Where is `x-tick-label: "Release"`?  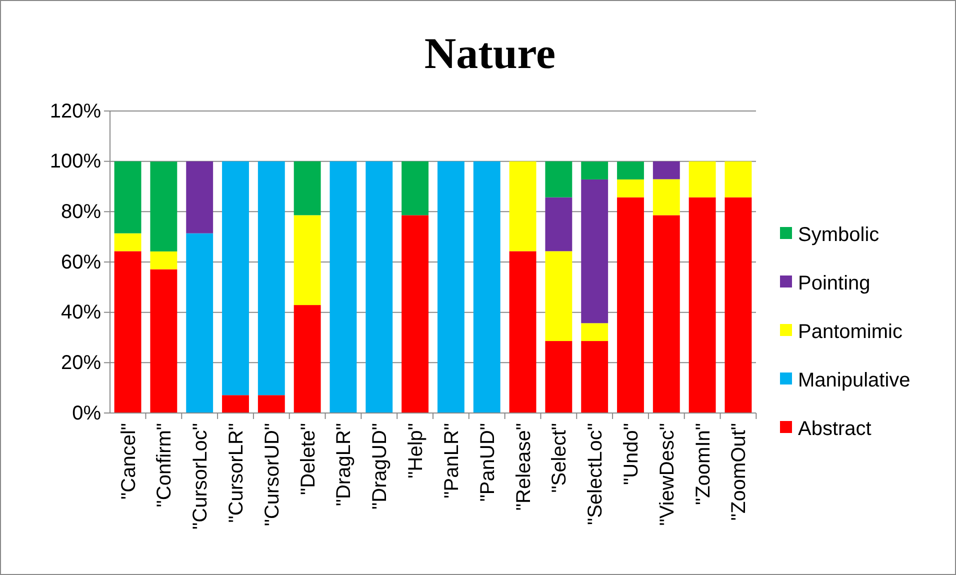
x-tick-label: "Release" is located at coordinates (523, 467).